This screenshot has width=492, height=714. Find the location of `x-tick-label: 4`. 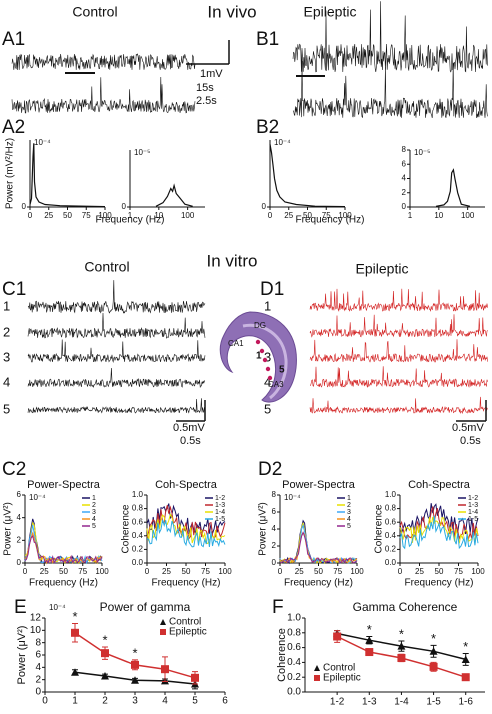

x-tick-label: 4 is located at coordinates (165, 701).